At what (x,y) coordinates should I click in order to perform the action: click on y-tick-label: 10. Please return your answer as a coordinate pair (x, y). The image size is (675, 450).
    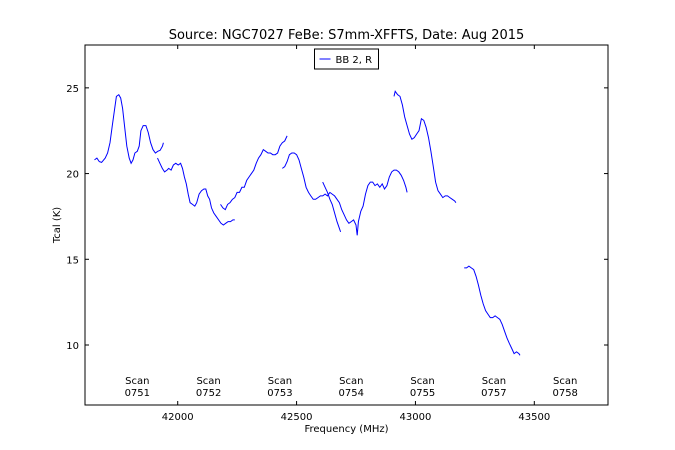
    Looking at the image, I should click on (72, 346).